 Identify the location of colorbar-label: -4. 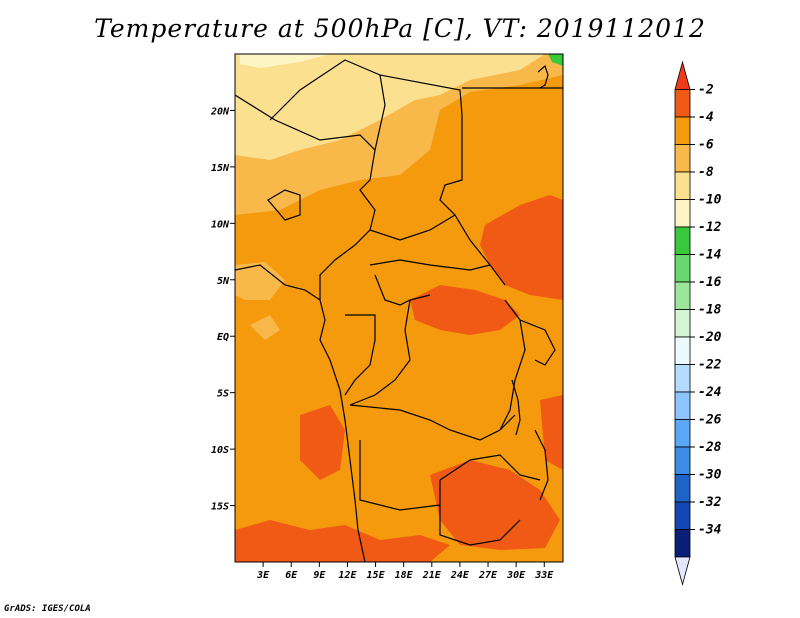
(706, 117).